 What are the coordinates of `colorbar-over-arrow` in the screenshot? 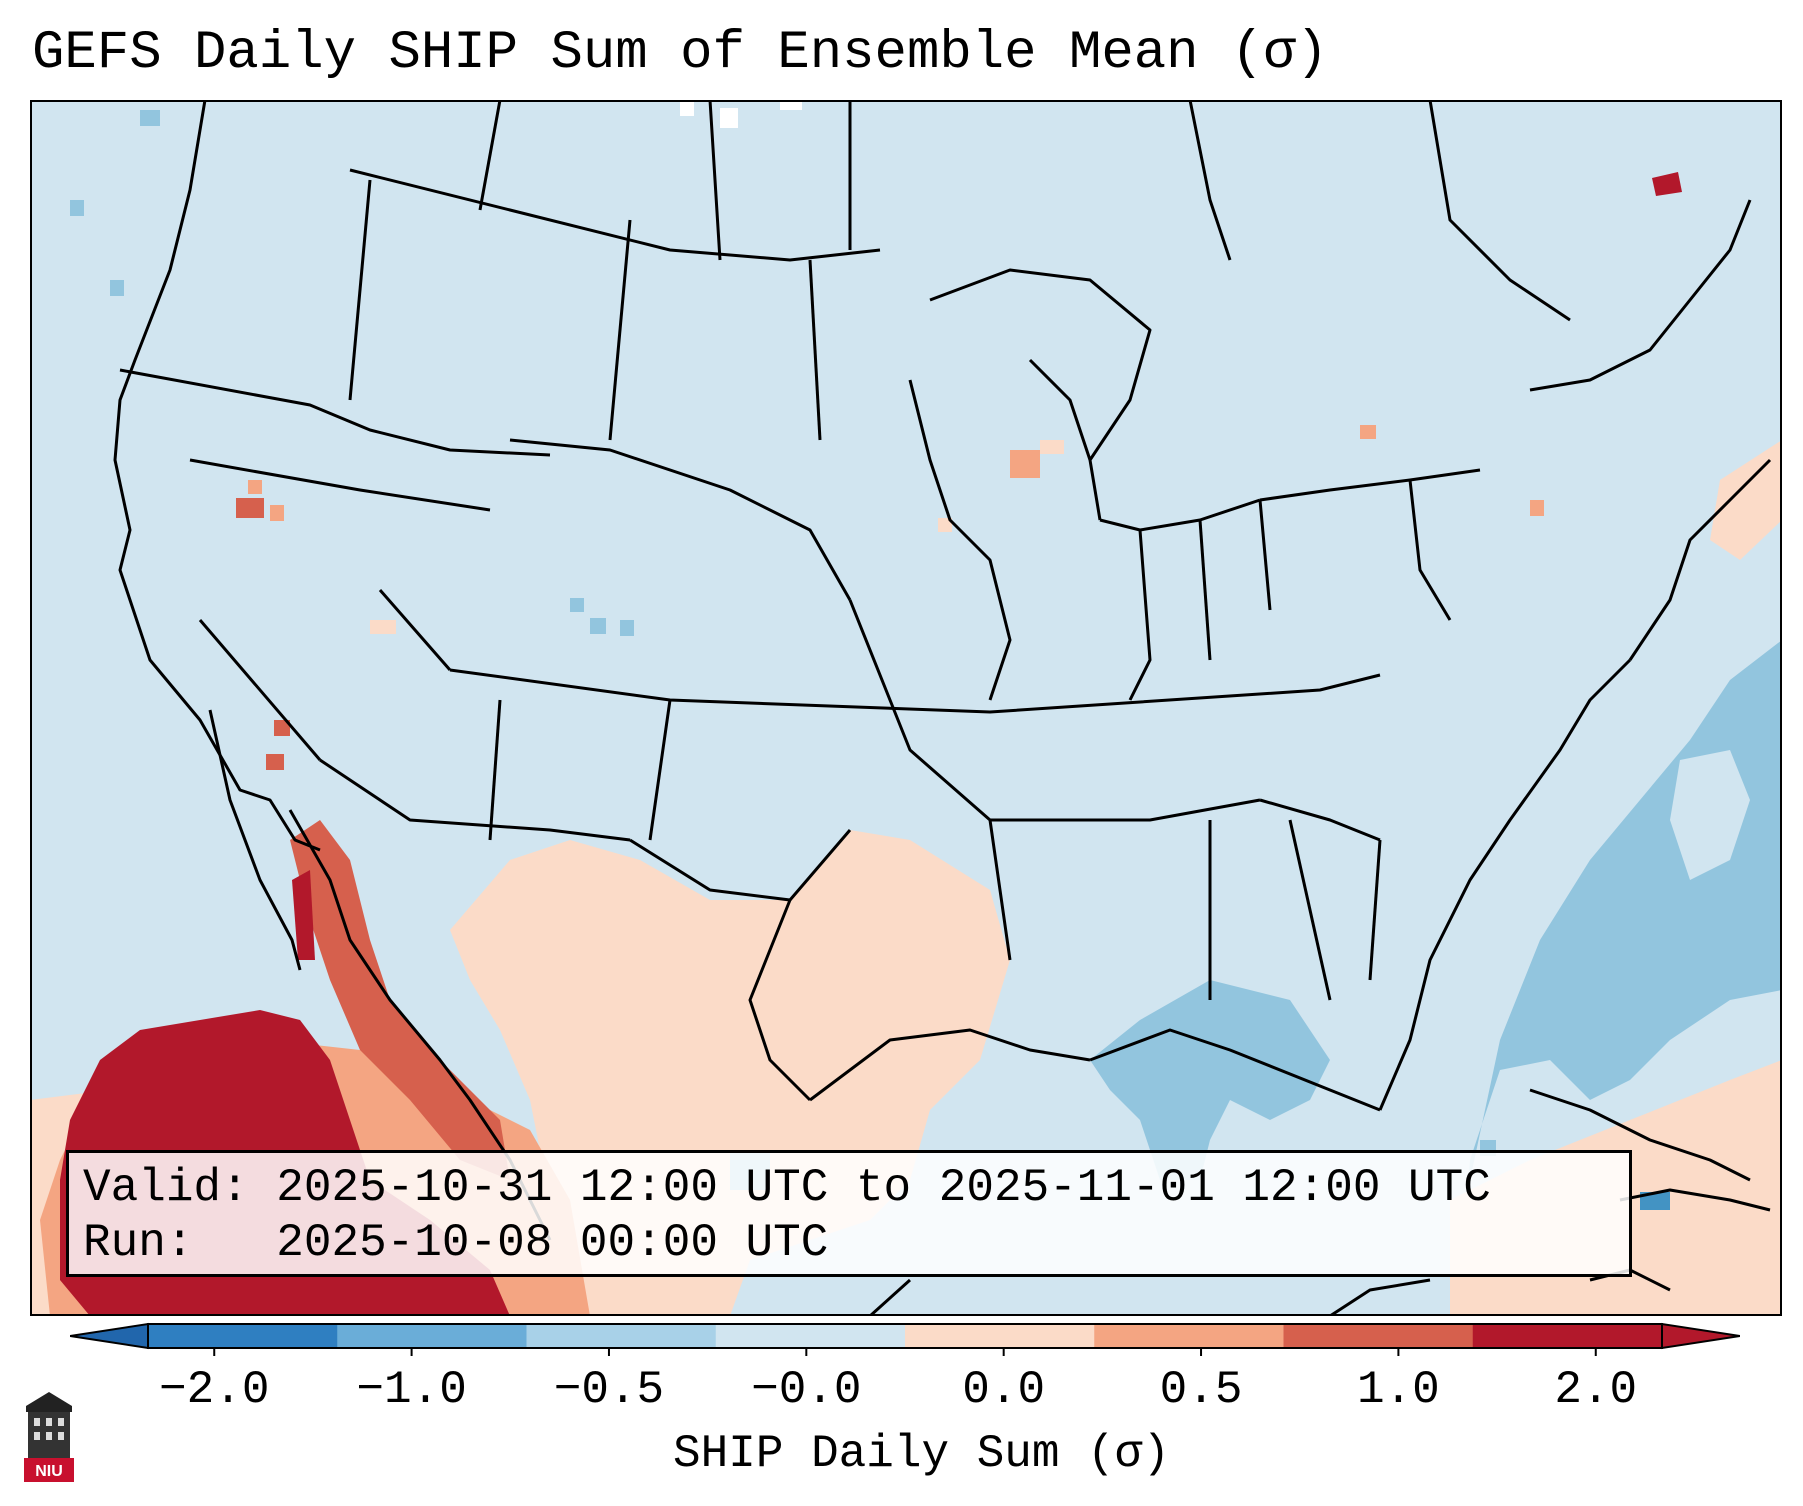 It's located at (1700, 1336).